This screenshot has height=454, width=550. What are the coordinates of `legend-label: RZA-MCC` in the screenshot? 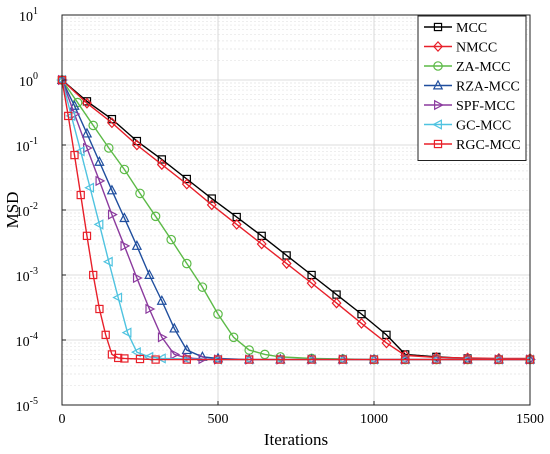 It's located at (488, 87).